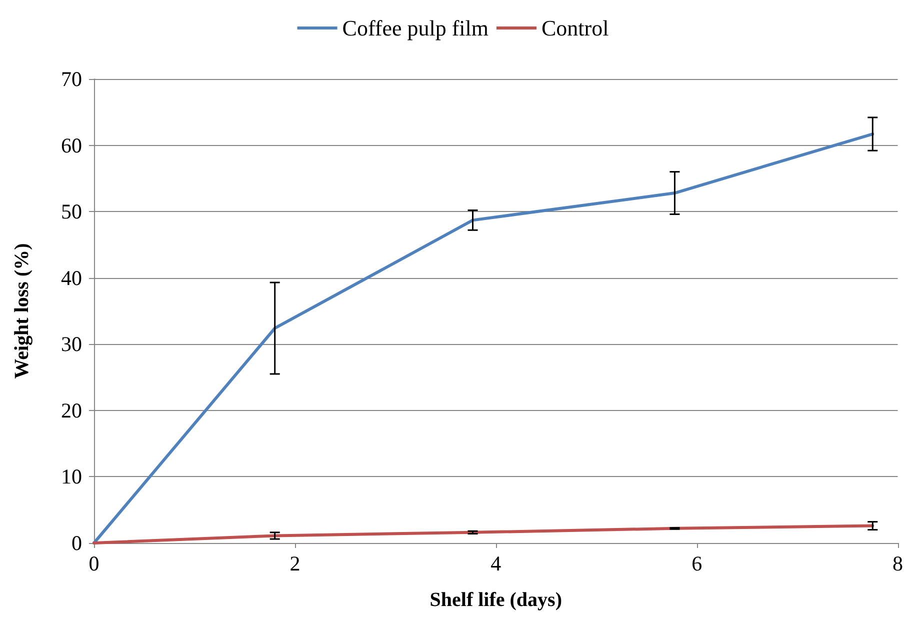 Image resolution: width=906 pixels, height=625 pixels. What do you see at coordinates (71, 79) in the screenshot?
I see `y-tick-label: 70` at bounding box center [71, 79].